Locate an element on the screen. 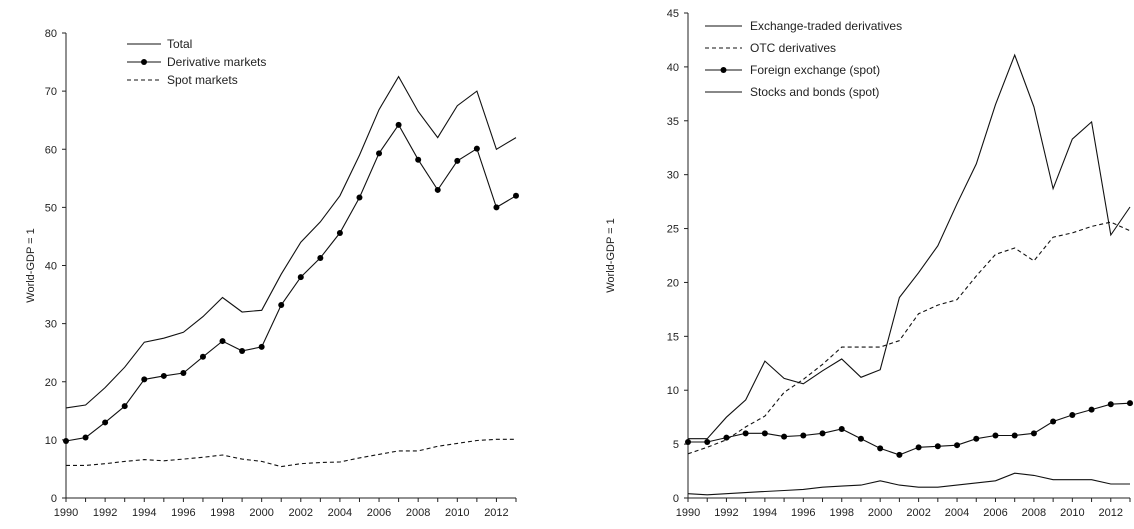 This screenshot has width=1134, height=529. x-tick-label: 1996 is located at coordinates (183, 513).